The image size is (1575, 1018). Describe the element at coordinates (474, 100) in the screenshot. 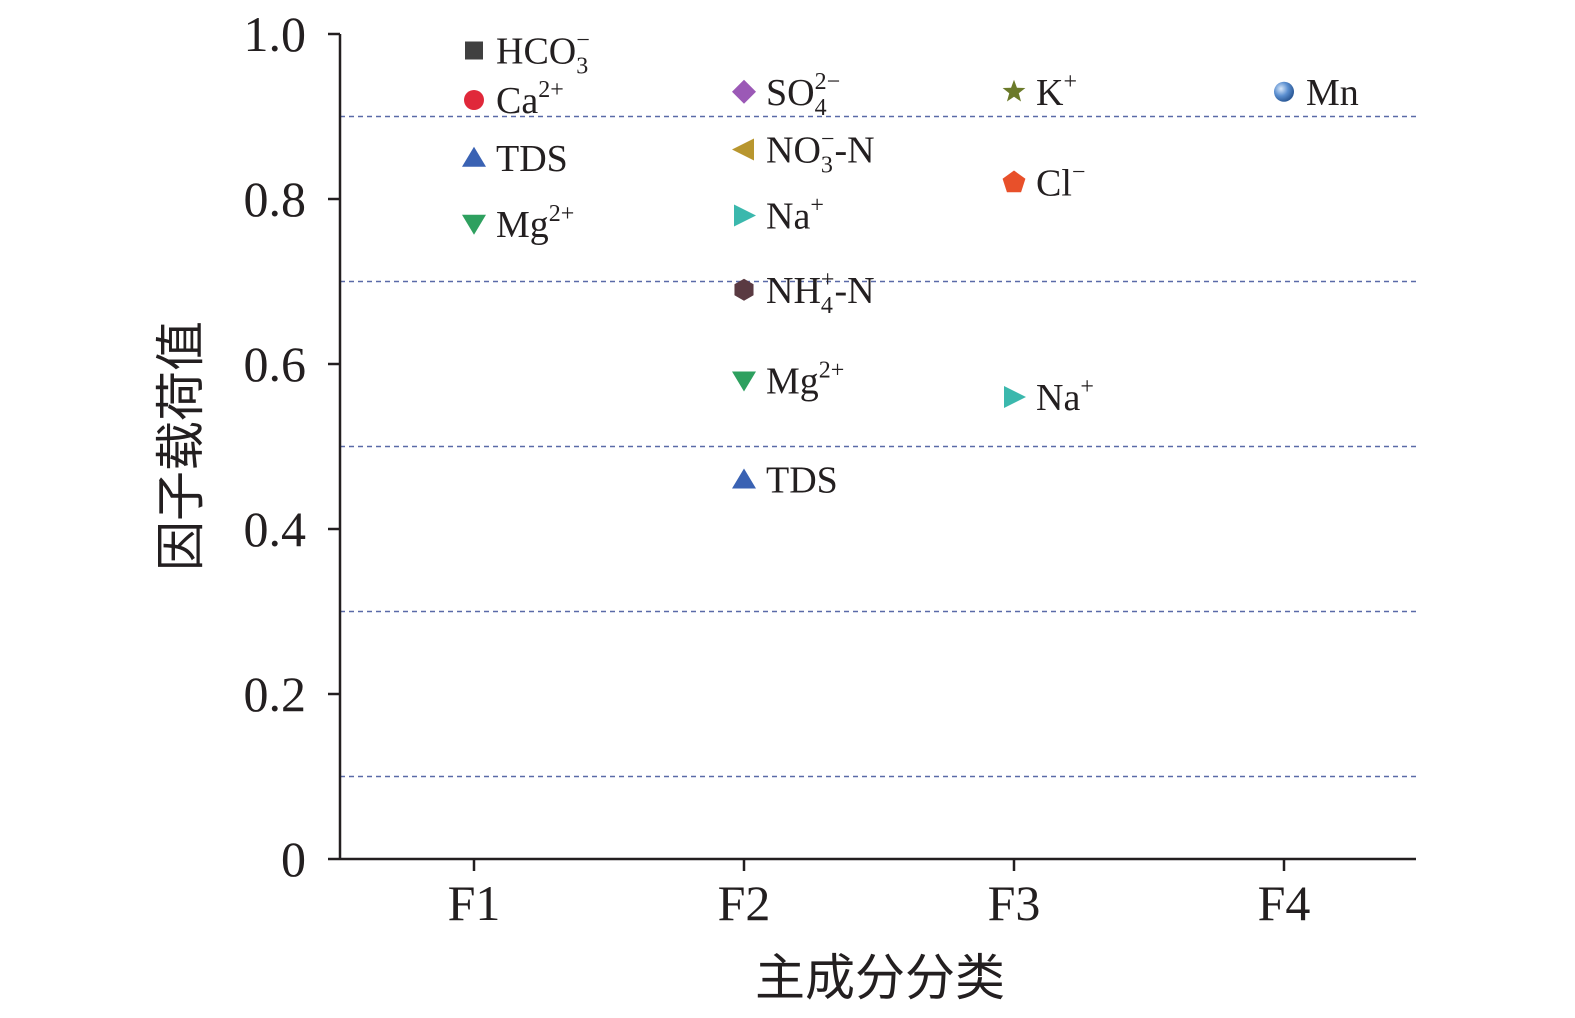

I see `circle-marker` at that location.